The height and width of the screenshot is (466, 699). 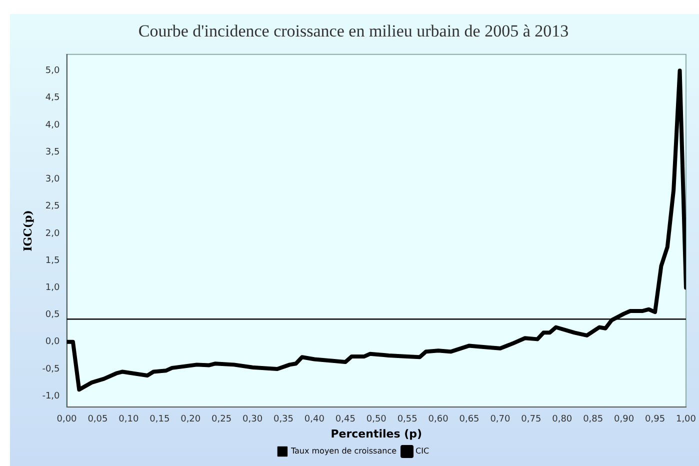 What do you see at coordinates (438, 419) in the screenshot?
I see `x-tick-label: 0,60` at bounding box center [438, 419].